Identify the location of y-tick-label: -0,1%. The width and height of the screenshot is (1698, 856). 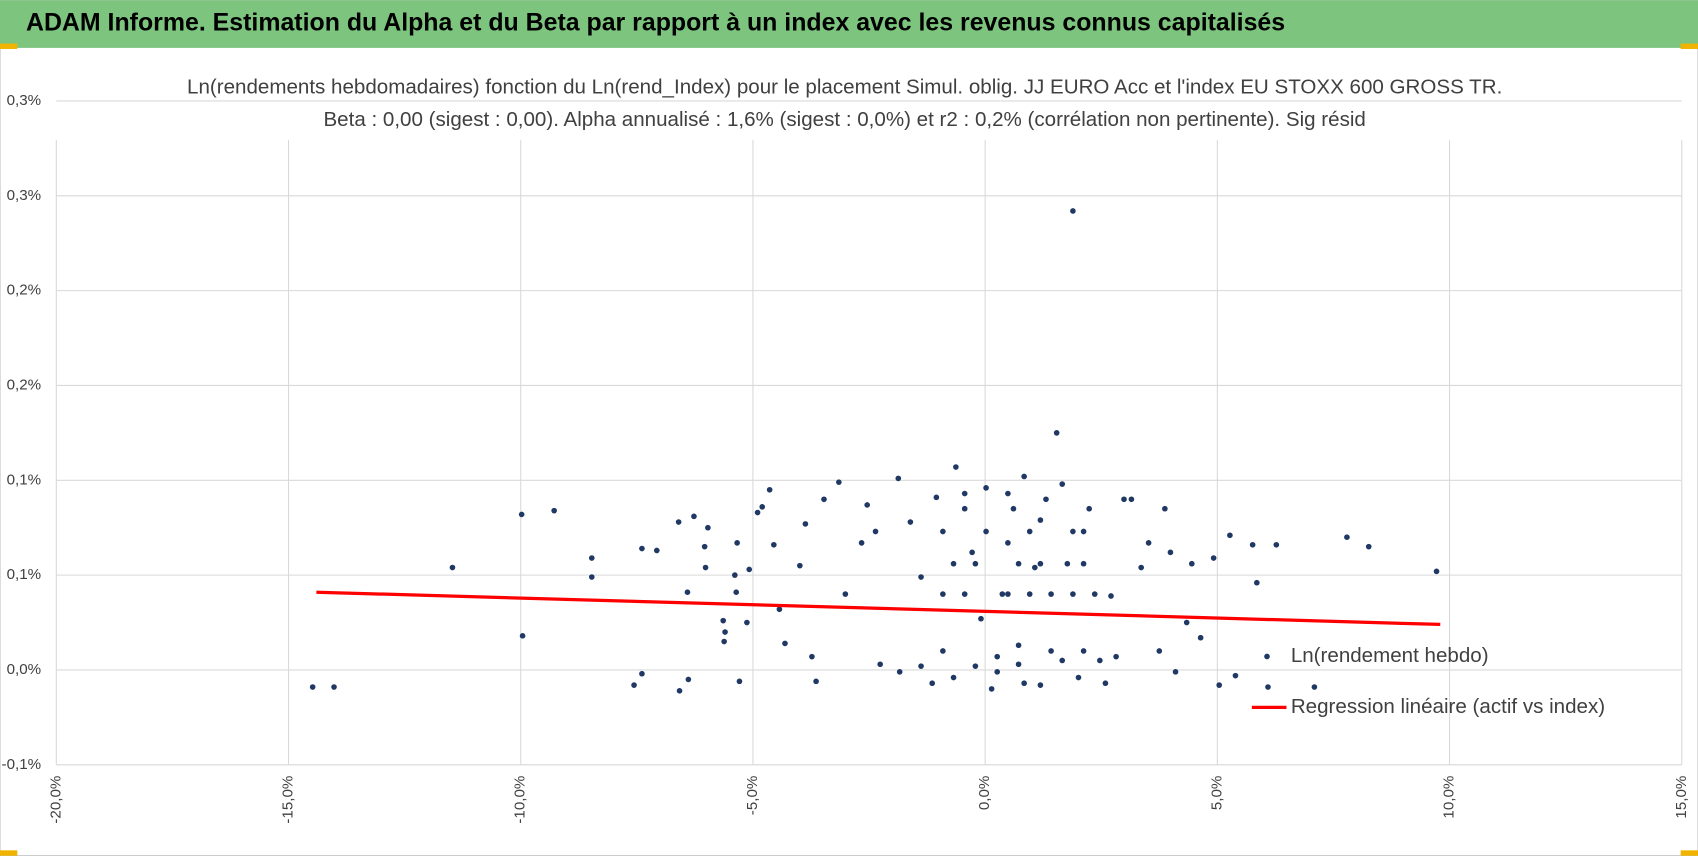
(22, 764).